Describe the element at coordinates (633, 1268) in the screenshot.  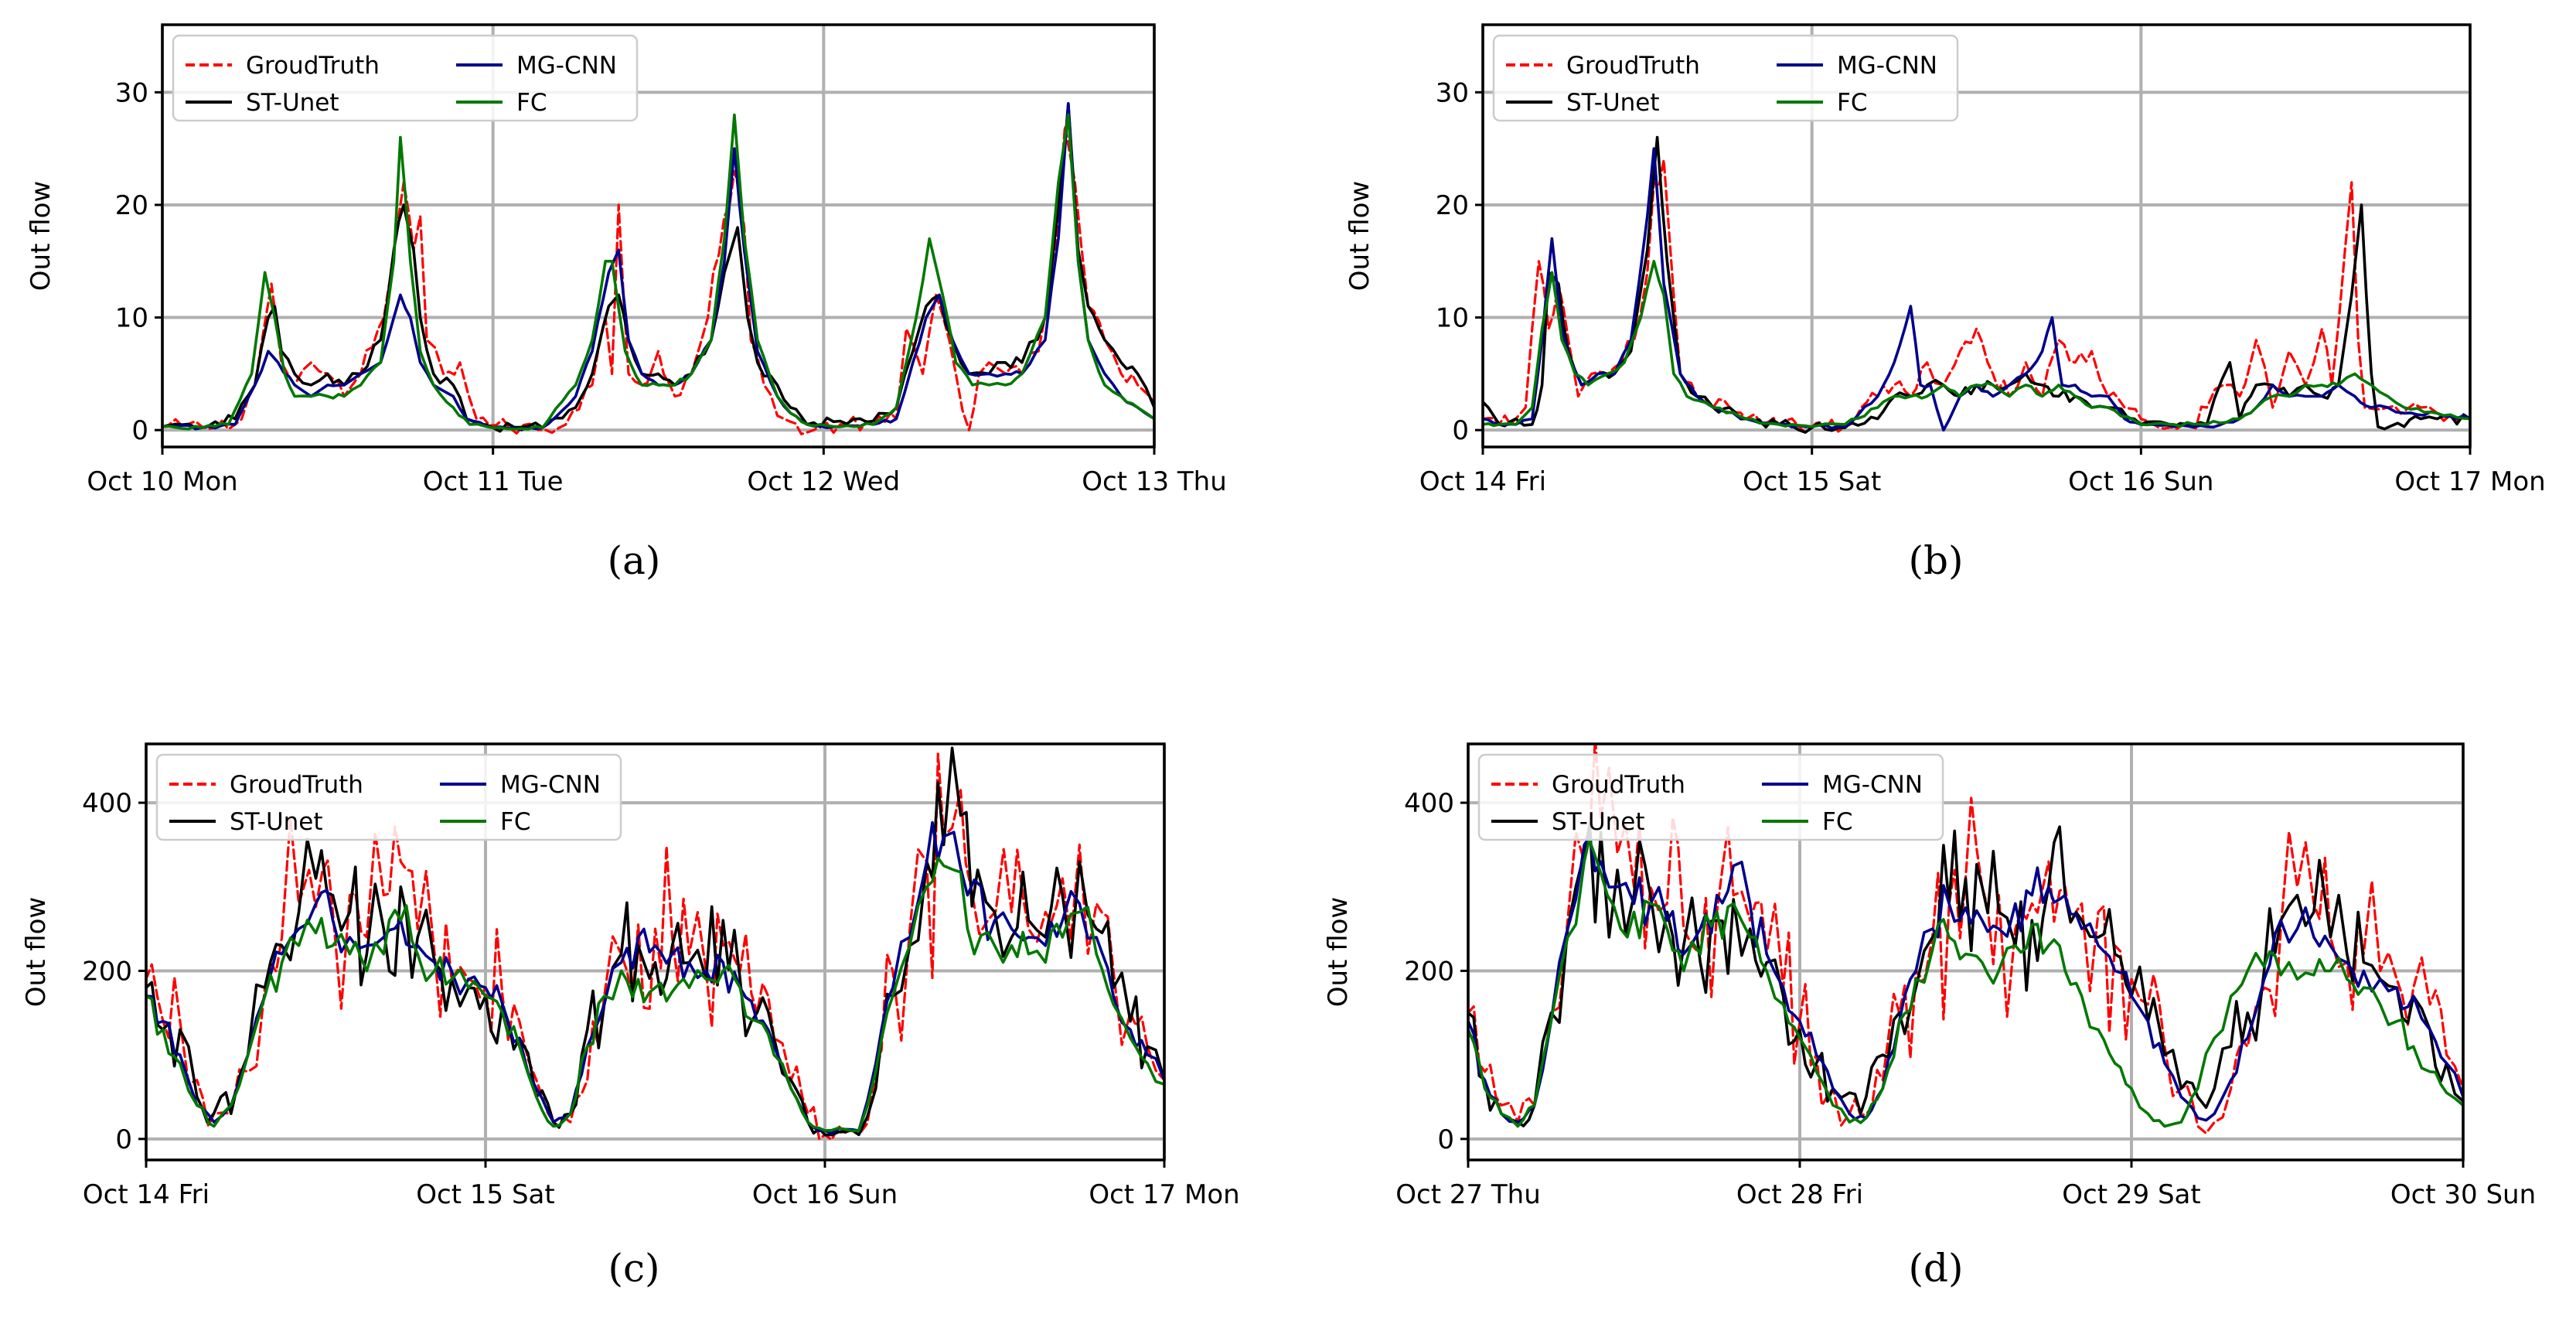
I see `panel-caption: (c)` at that location.